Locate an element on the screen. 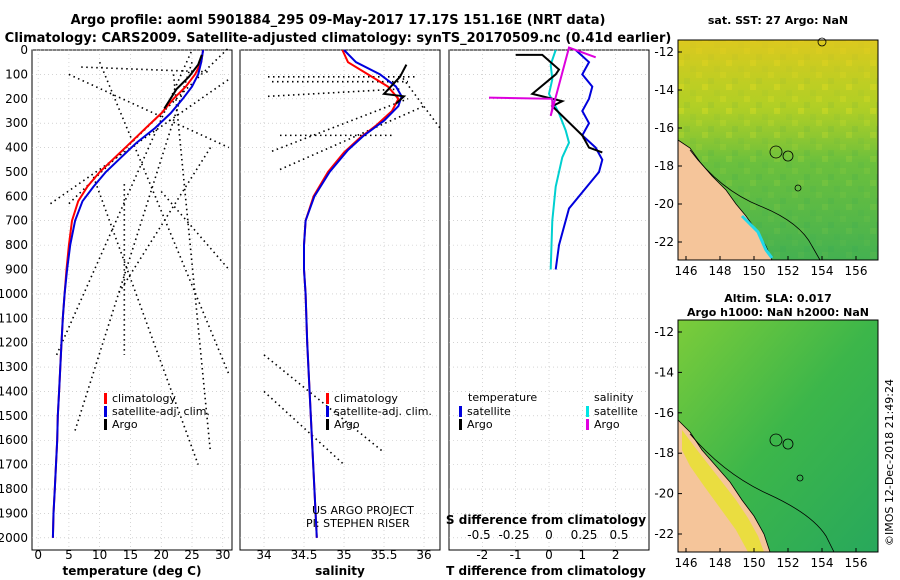 The width and height of the screenshot is (900, 580). depth-tick-label: 1000 is located at coordinates (14, 294).